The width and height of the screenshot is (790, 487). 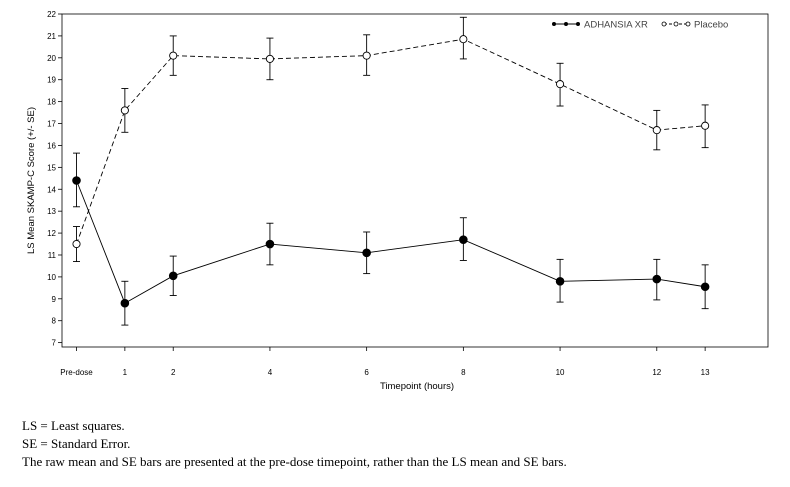 What do you see at coordinates (51, 124) in the screenshot?
I see `y-tick-label: 17` at bounding box center [51, 124].